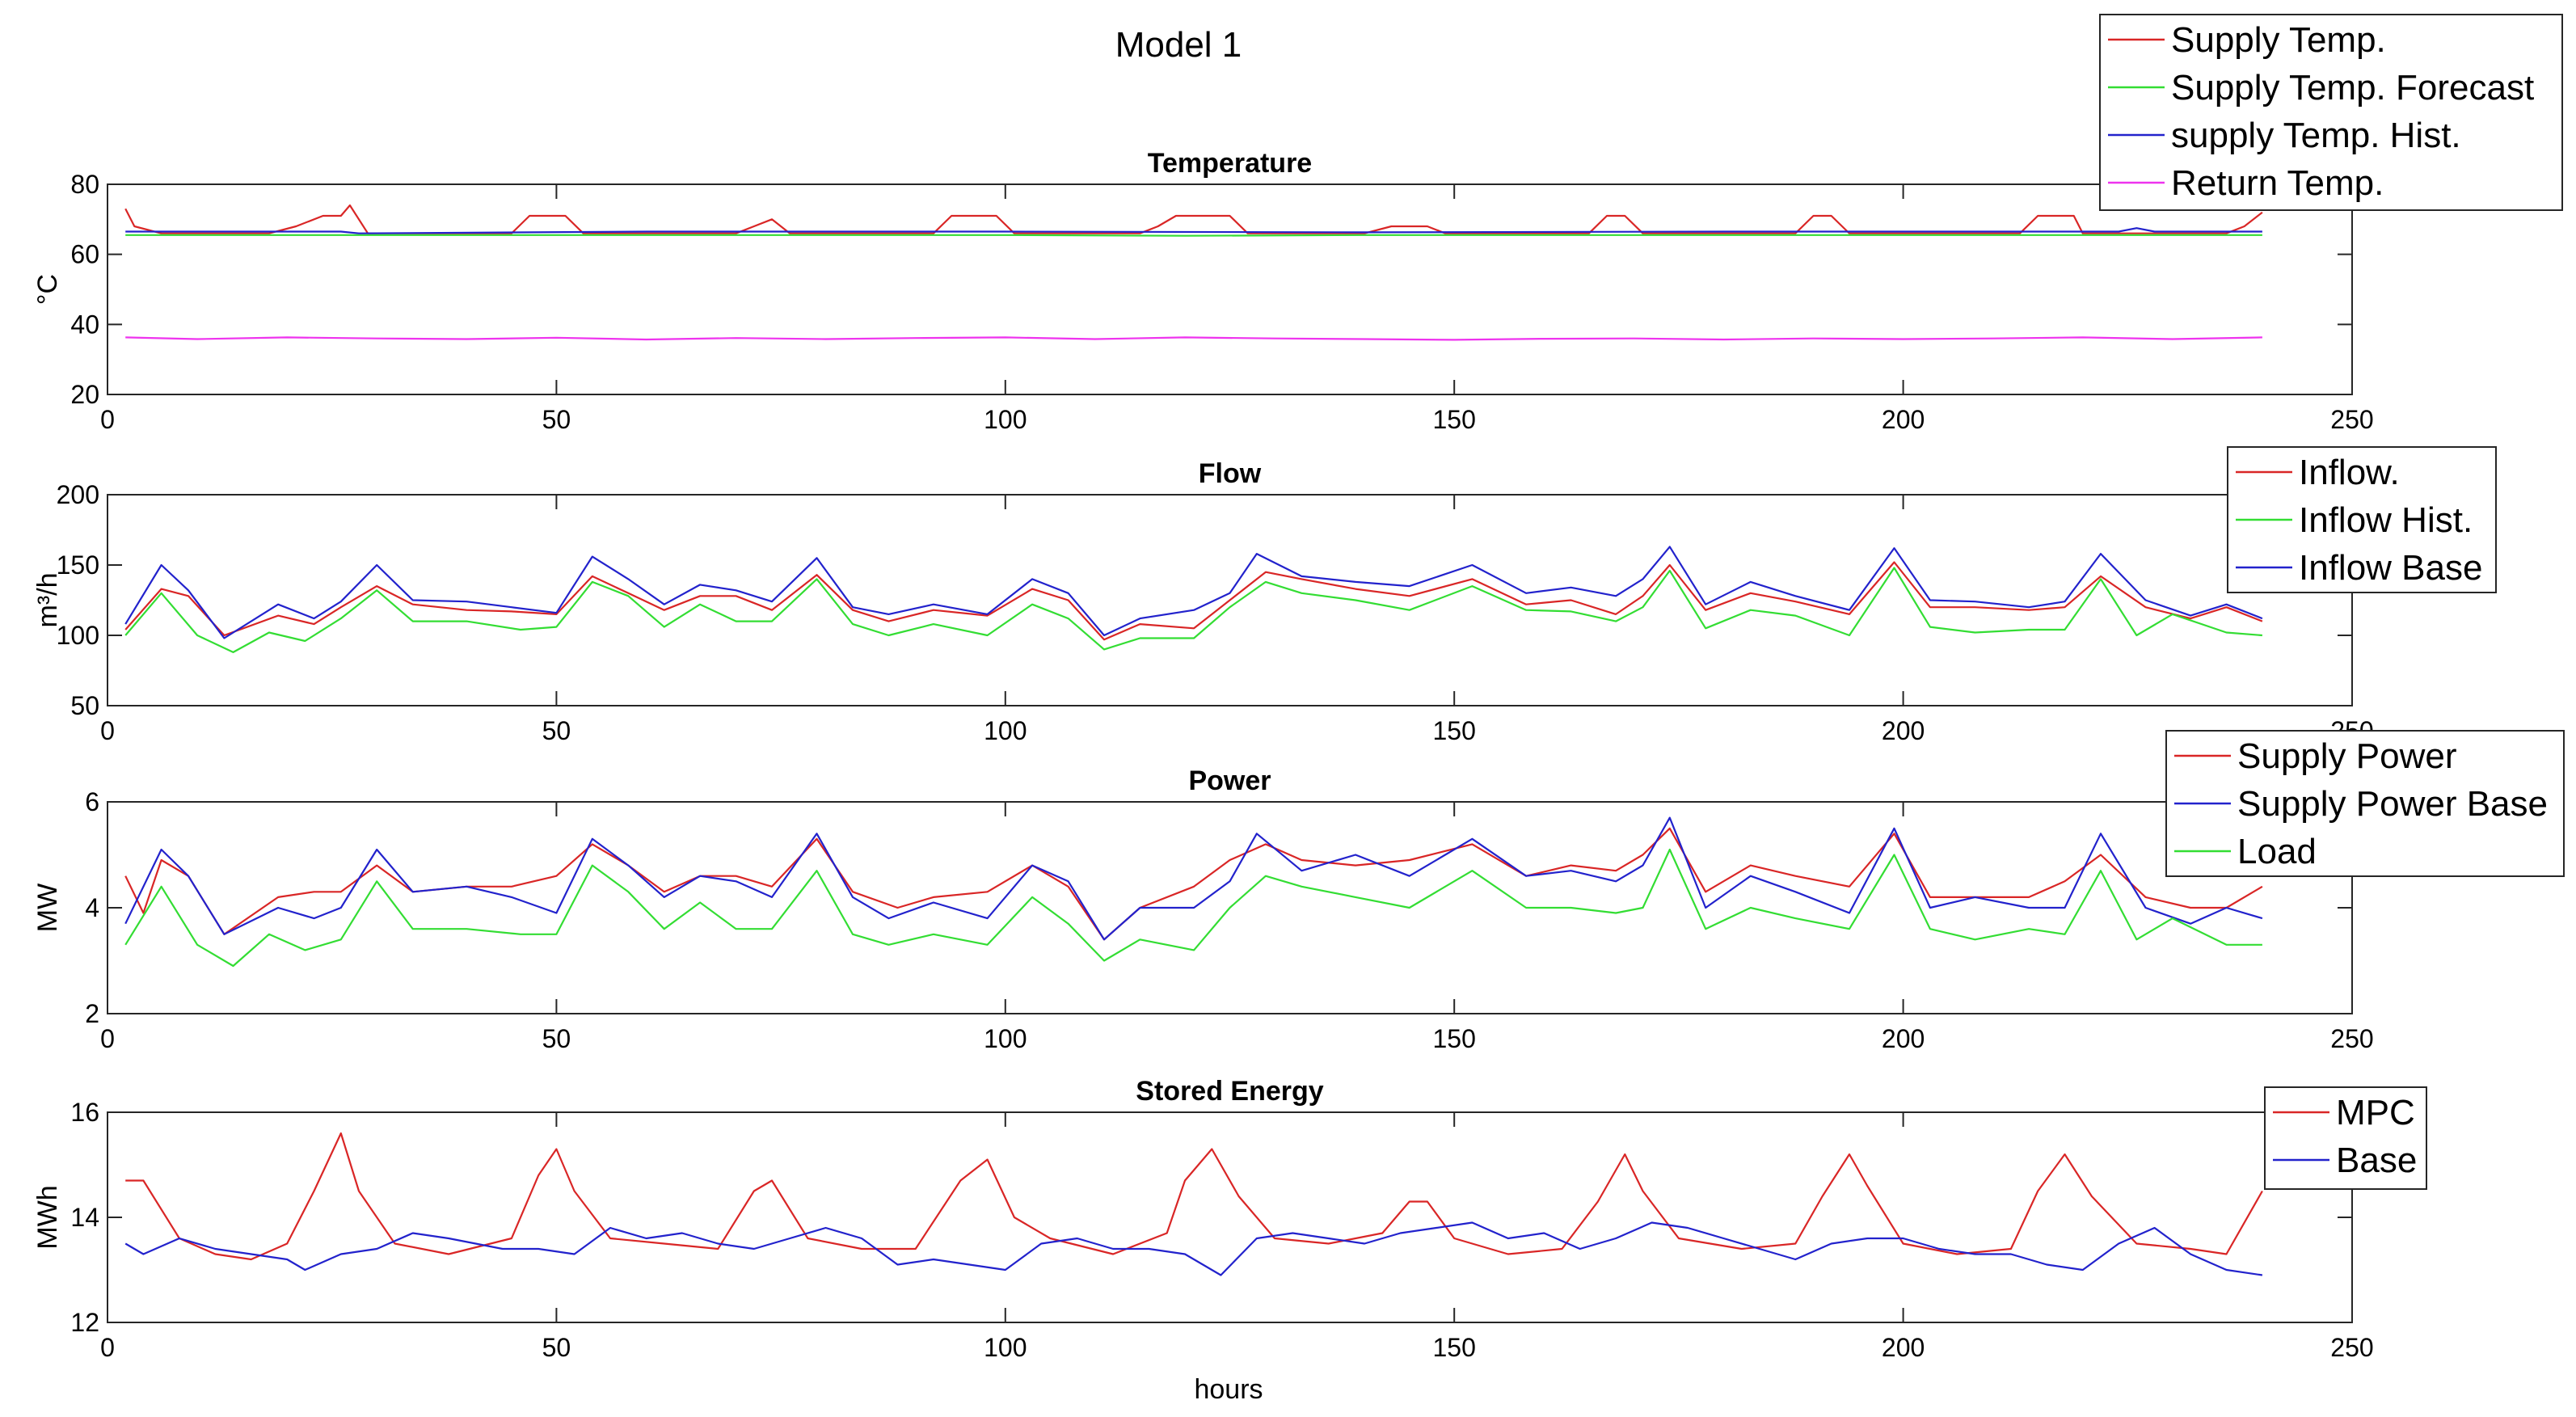 The width and height of the screenshot is (2576, 1417). Describe the element at coordinates (1193, 601) in the screenshot. I see `series-line-inflow` at that location.